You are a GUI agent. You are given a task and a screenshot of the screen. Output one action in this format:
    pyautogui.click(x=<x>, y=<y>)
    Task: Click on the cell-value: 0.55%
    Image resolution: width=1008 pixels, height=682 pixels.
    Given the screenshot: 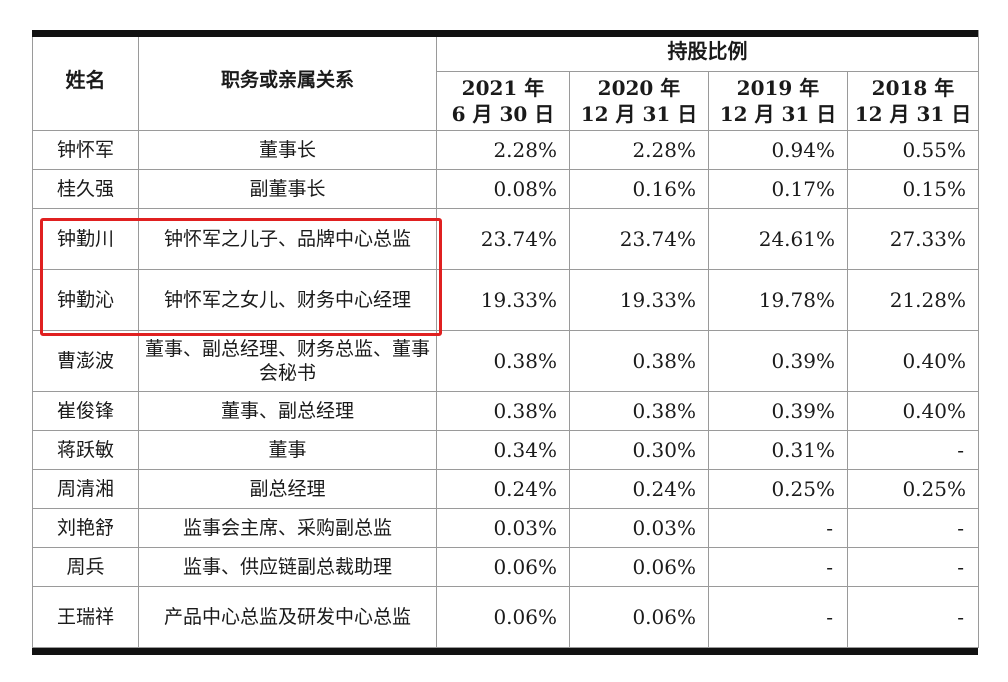 What is the action you would take?
    pyautogui.click(x=913, y=150)
    